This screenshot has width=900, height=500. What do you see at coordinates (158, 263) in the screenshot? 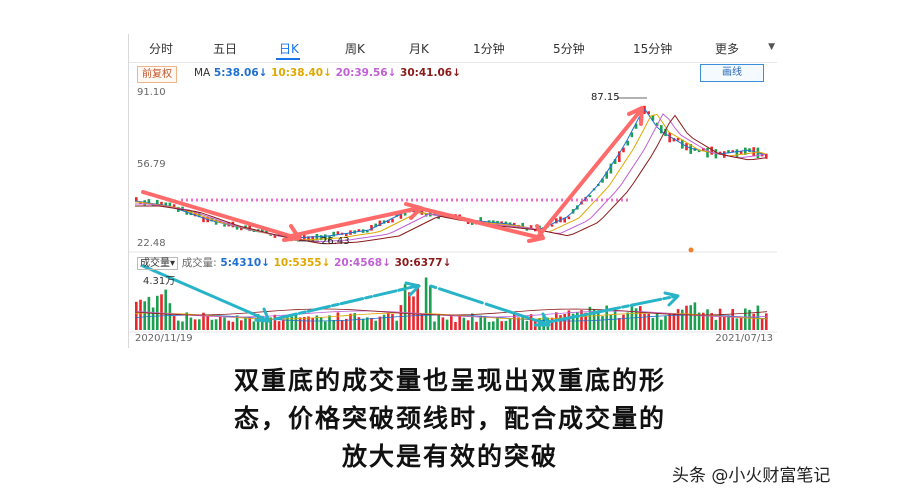
I see `volume-selector: 成交量▾` at bounding box center [158, 263].